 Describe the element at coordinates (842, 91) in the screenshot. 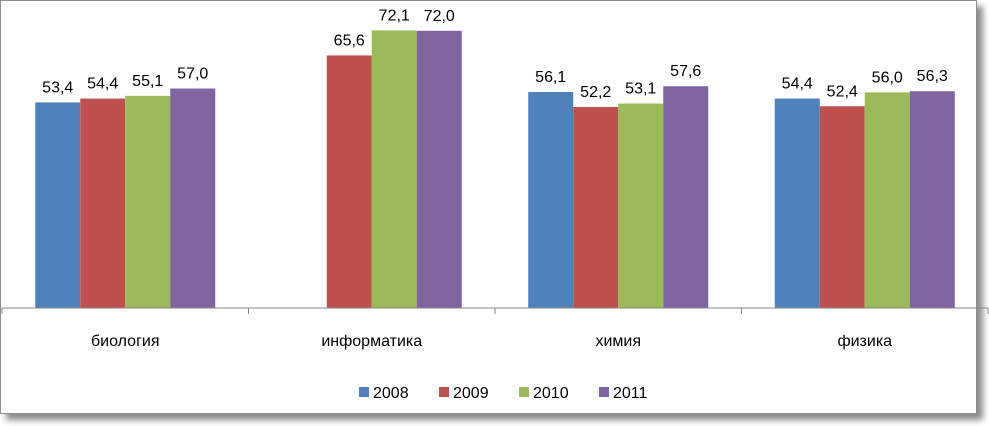

I see `data-label: 52,4` at that location.